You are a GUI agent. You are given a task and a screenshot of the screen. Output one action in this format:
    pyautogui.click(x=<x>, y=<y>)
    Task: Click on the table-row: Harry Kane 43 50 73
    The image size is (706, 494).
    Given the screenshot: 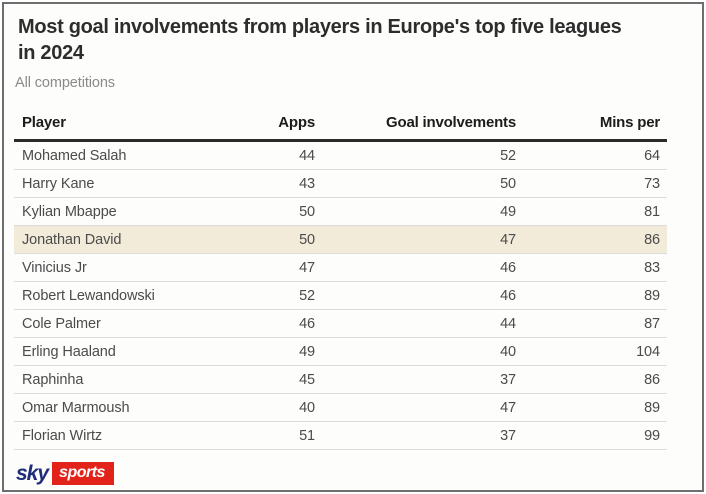 What is the action you would take?
    pyautogui.click(x=340, y=183)
    